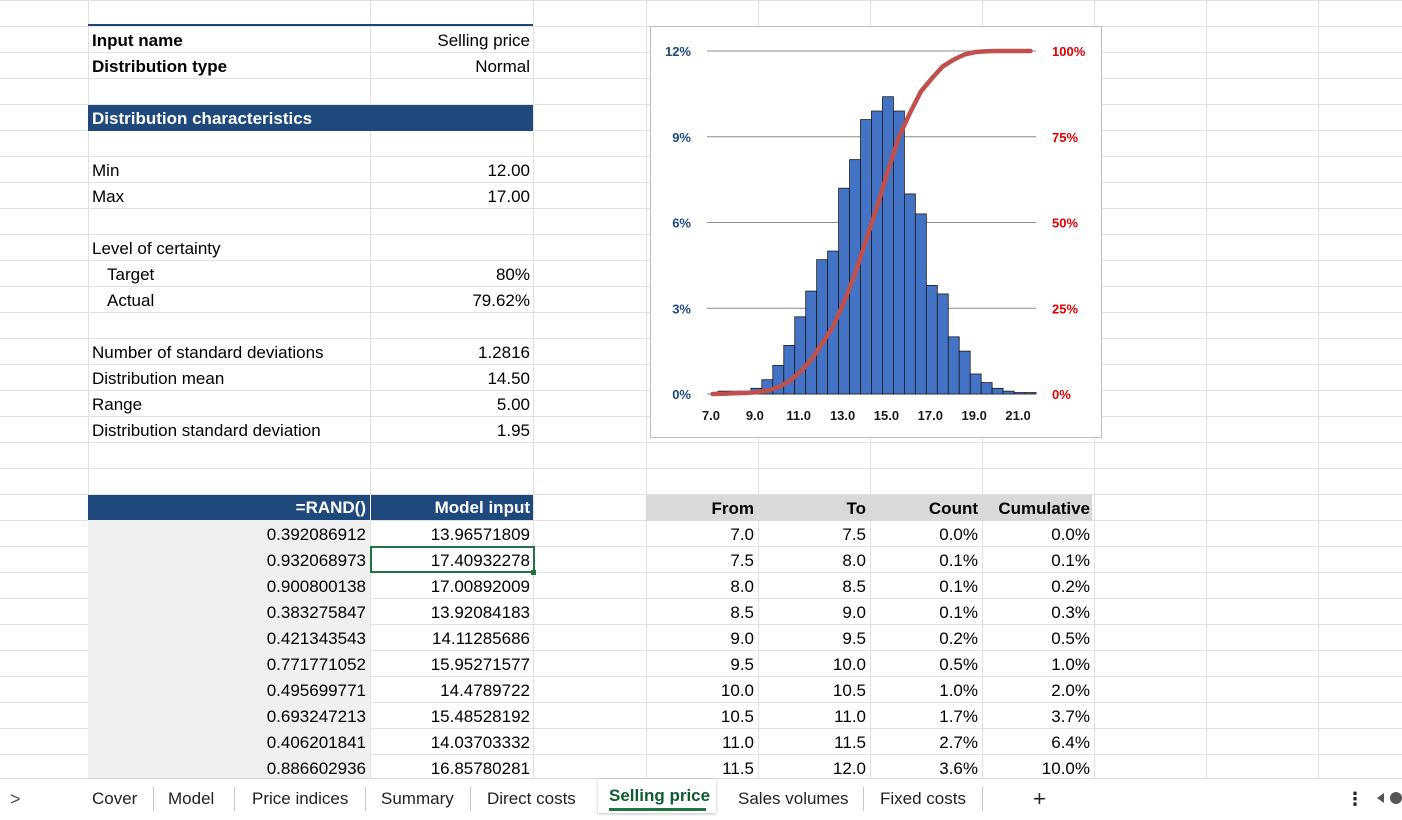 Image resolution: width=1402 pixels, height=820 pixels. I want to click on selected-cell, so click(452, 559).